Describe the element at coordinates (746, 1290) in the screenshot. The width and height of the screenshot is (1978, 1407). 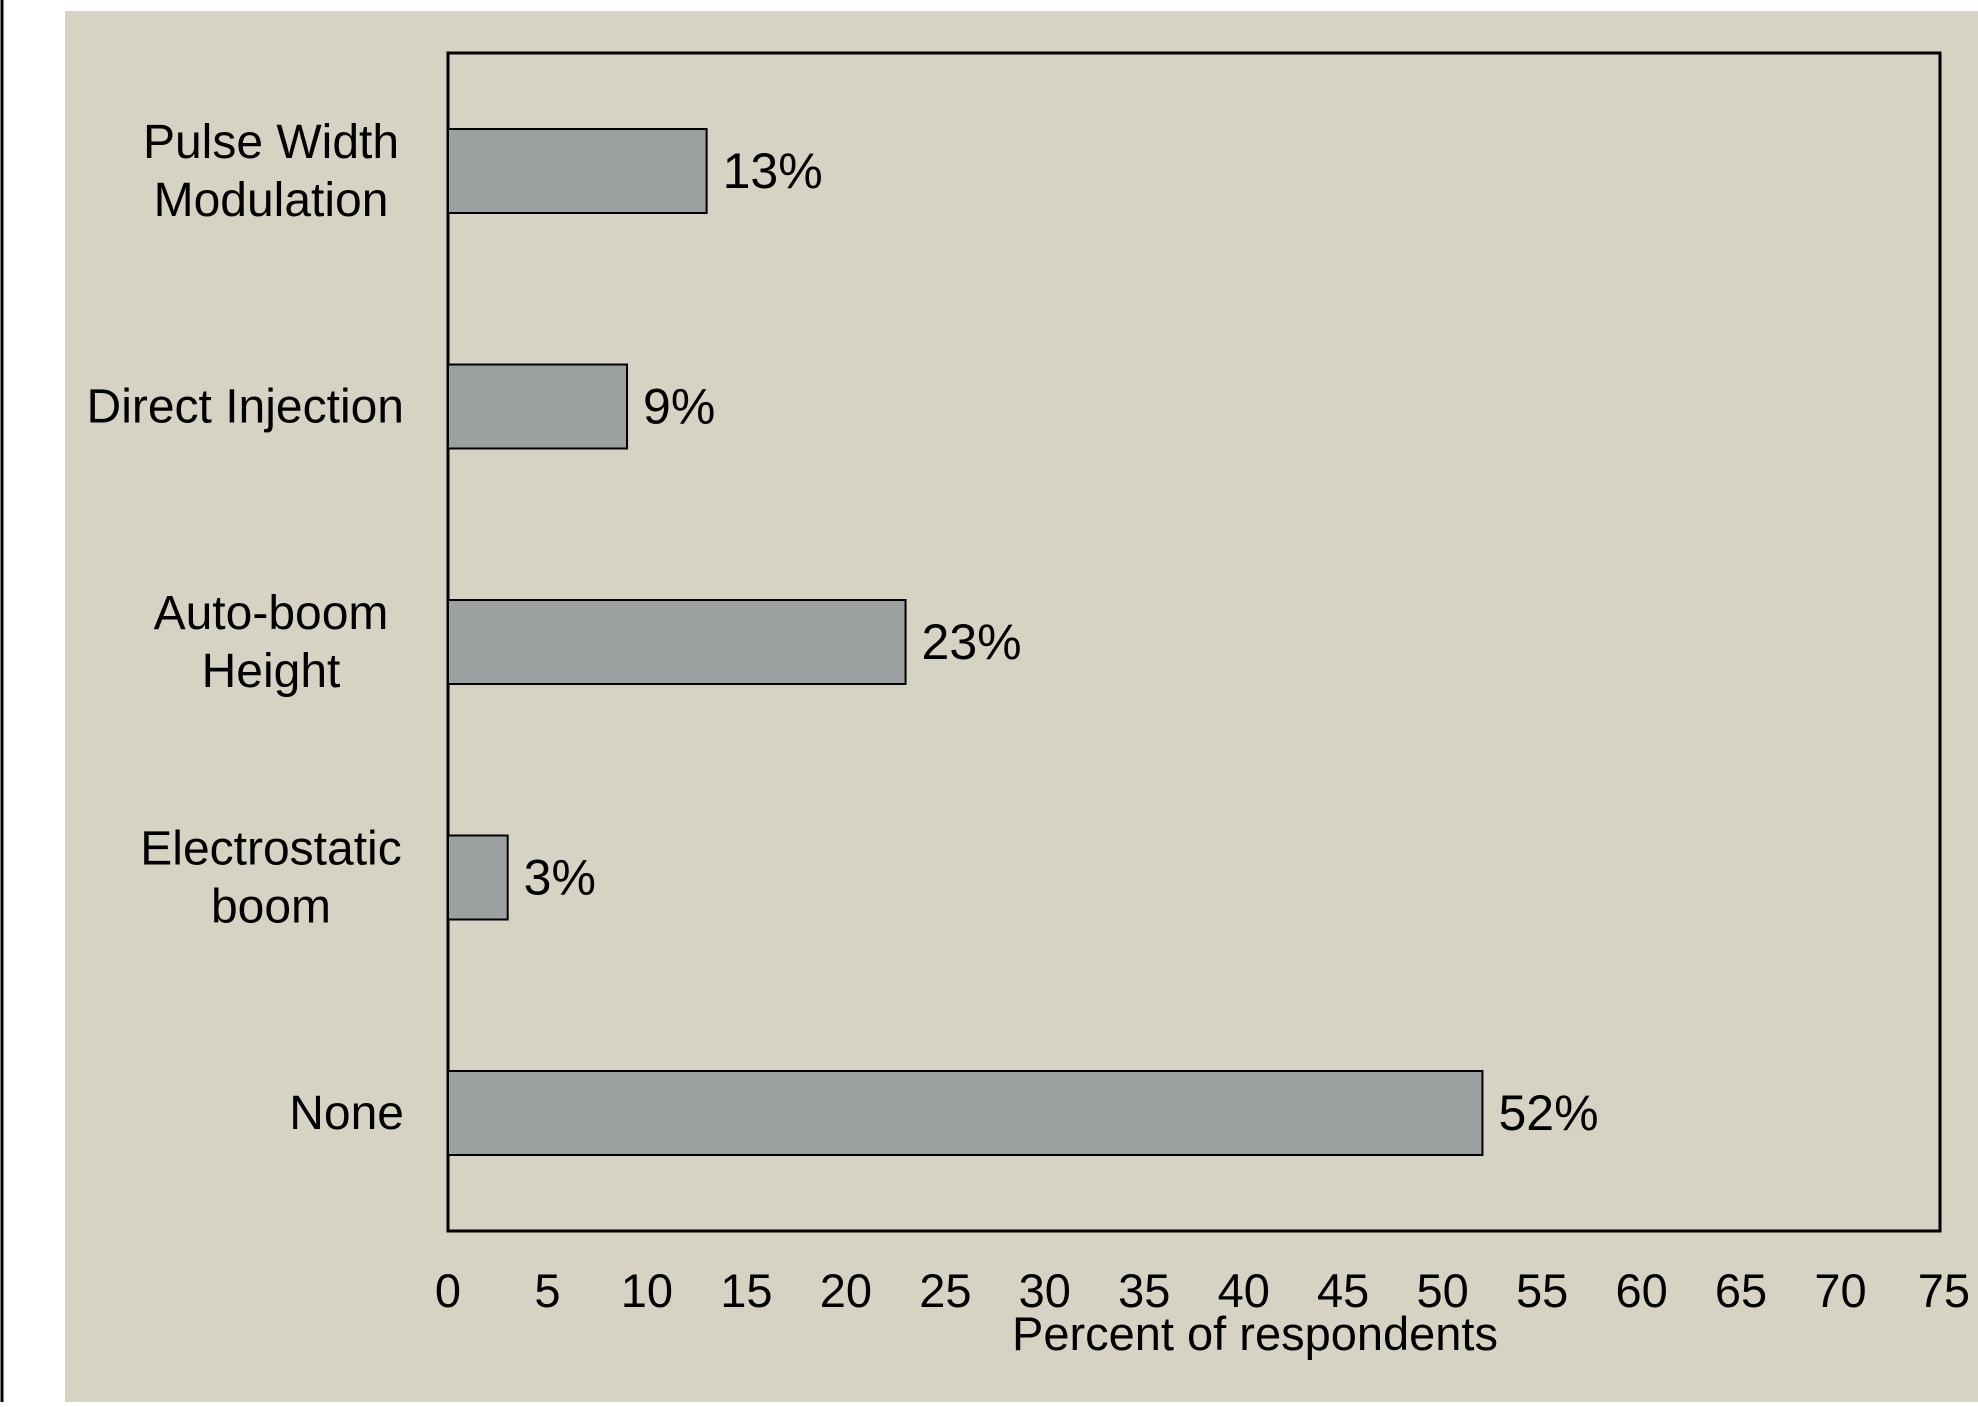
I see `x-tick-label-15: 15` at that location.